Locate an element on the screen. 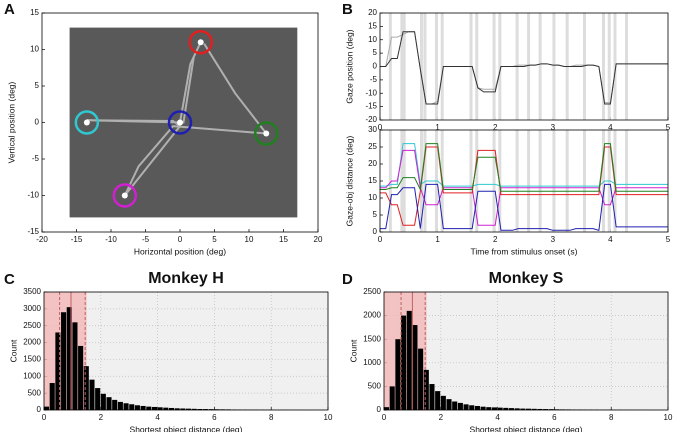 The image size is (675, 432). panel-label: A is located at coordinates (9, 9).